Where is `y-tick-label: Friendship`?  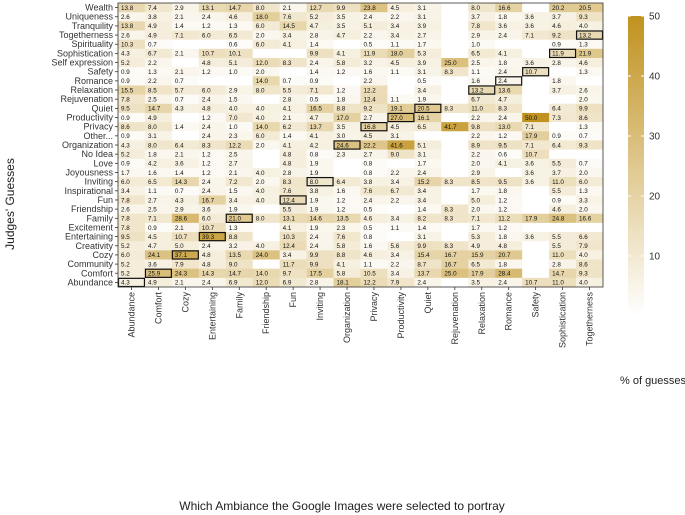
y-tick-label: Friendship is located at coordinates (92, 209).